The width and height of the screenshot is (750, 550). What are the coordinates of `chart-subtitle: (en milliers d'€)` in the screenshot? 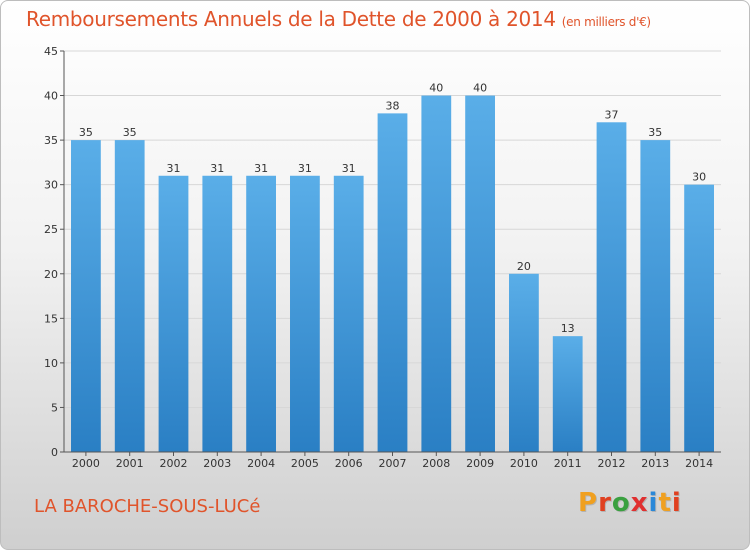 It's located at (606, 22).